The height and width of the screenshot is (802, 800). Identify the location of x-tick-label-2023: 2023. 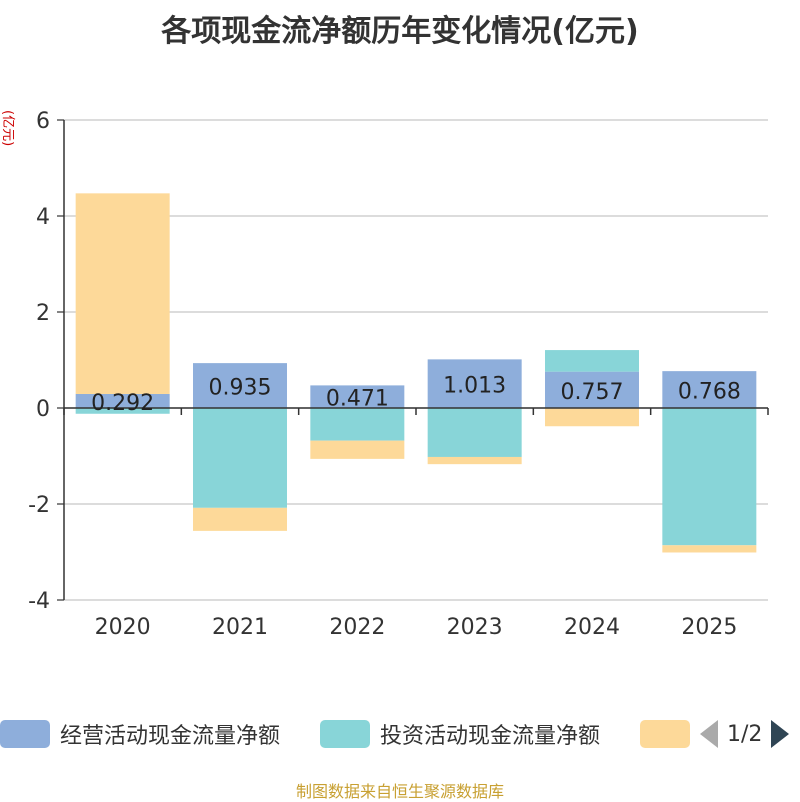
(475, 627).